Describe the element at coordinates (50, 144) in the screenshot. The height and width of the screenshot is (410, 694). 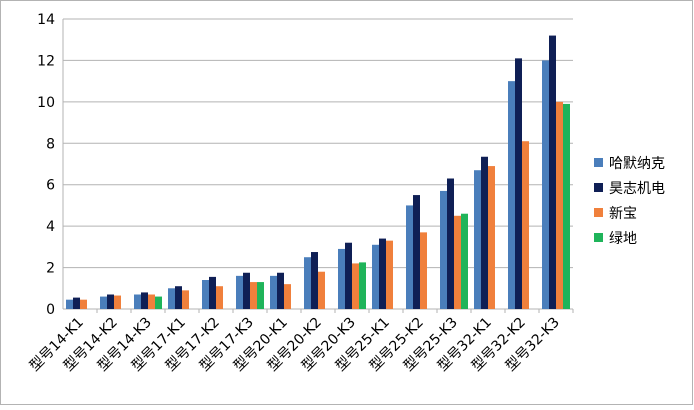
I see `y-tick-label: 8` at that location.